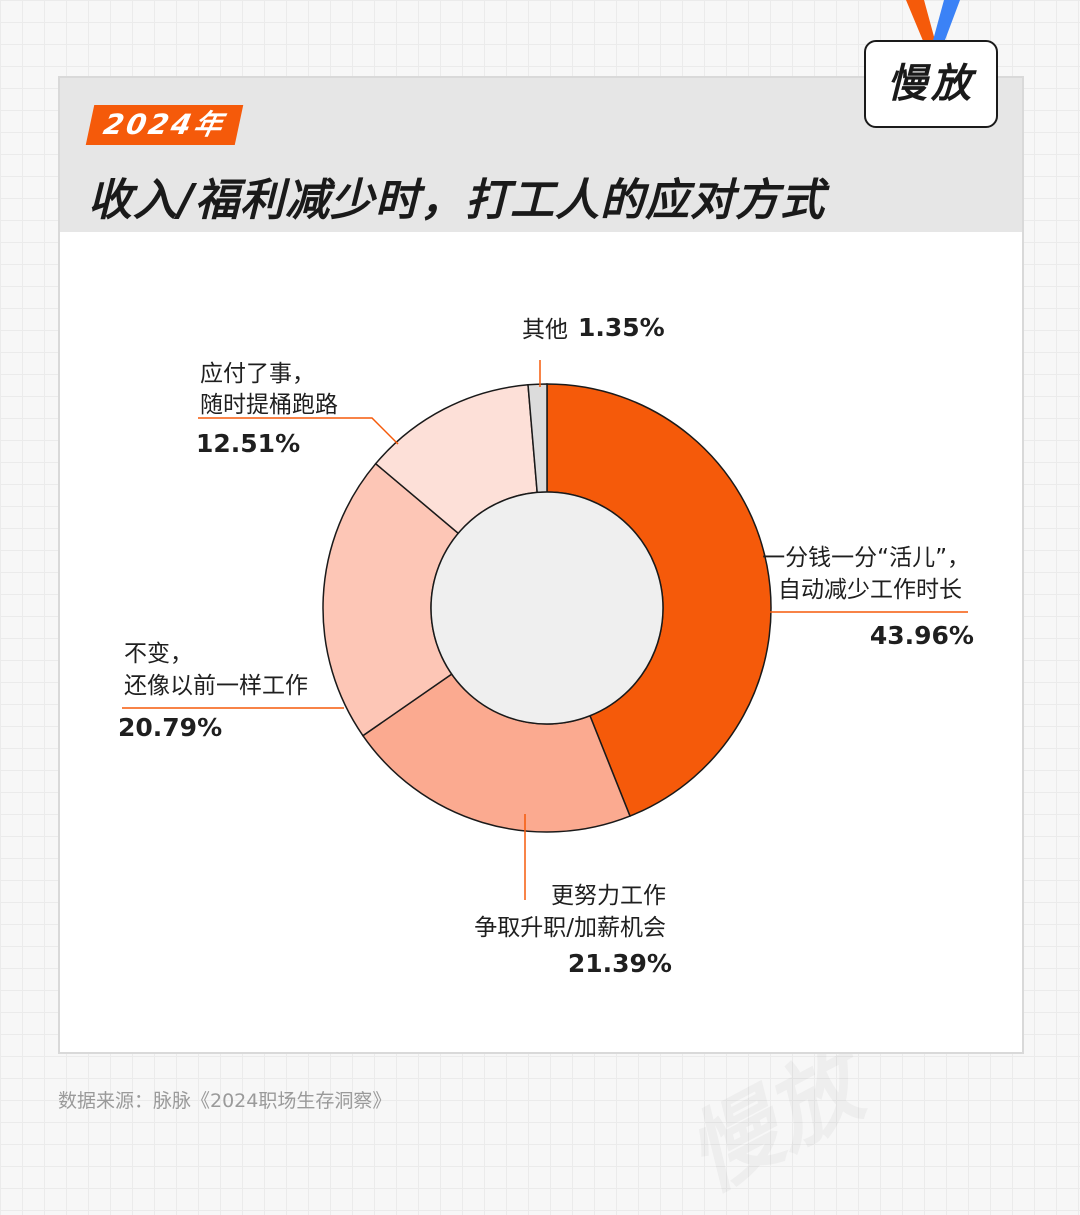 This screenshot has width=1080, height=1215. What do you see at coordinates (216, 686) in the screenshot?
I see `slice-label-2-line-1: 还像以前一样工作` at bounding box center [216, 686].